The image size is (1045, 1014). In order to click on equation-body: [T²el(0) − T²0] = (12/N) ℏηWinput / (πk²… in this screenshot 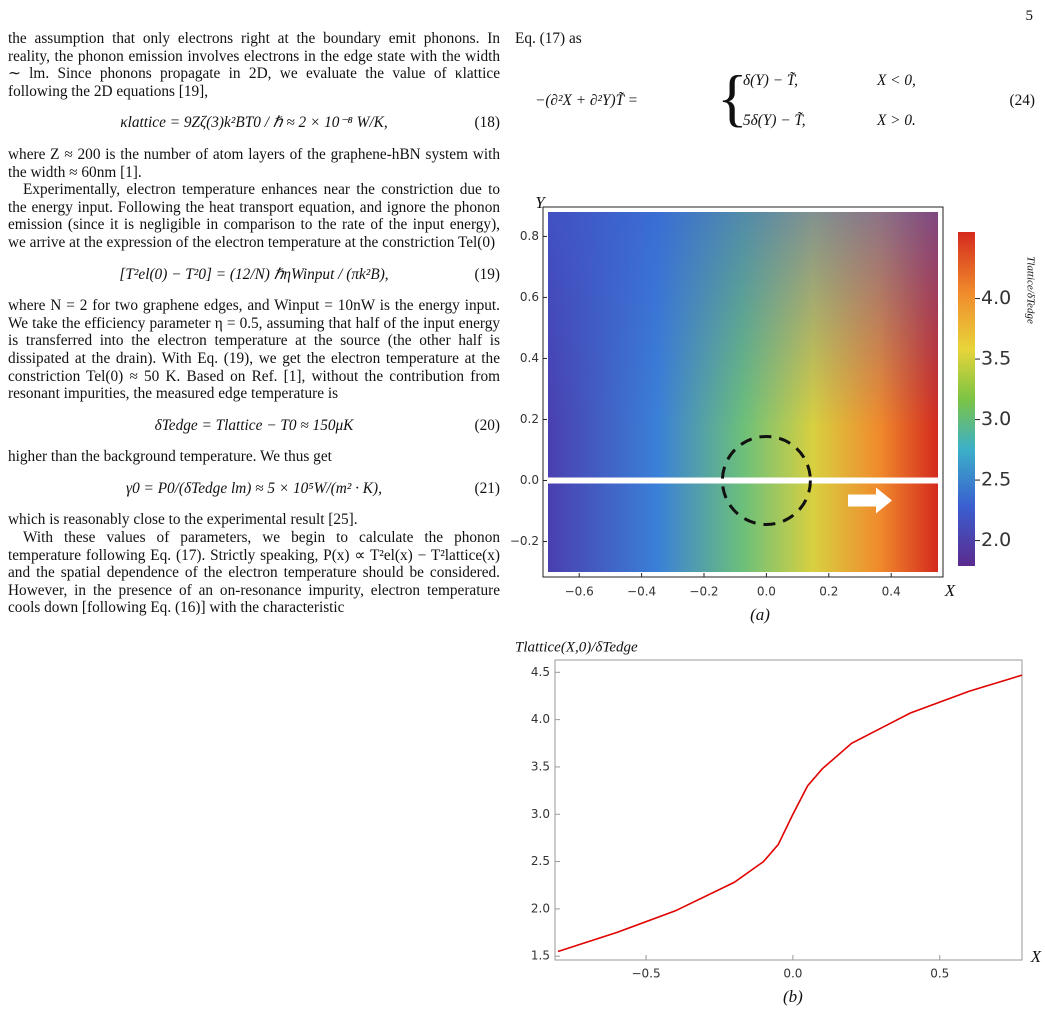, I will do `click(254, 274)`.